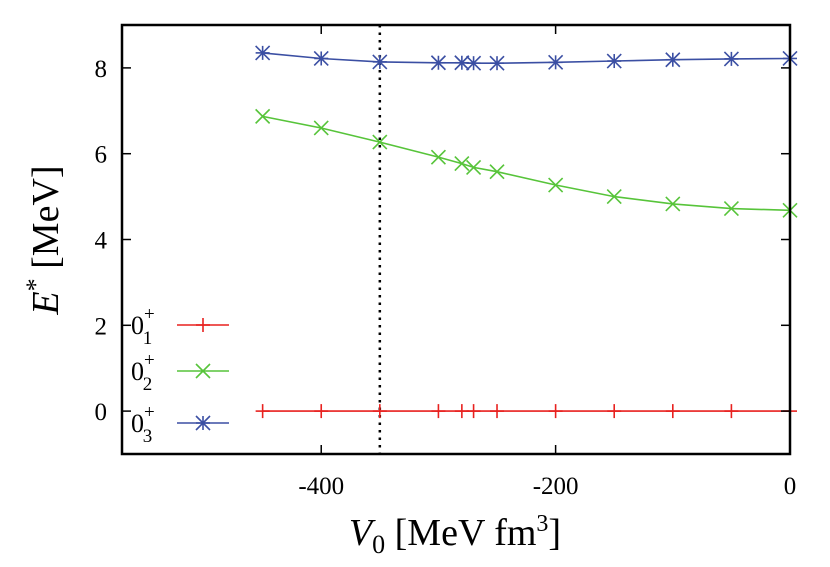  I want to click on x-tick-label: -400, so click(321, 486).